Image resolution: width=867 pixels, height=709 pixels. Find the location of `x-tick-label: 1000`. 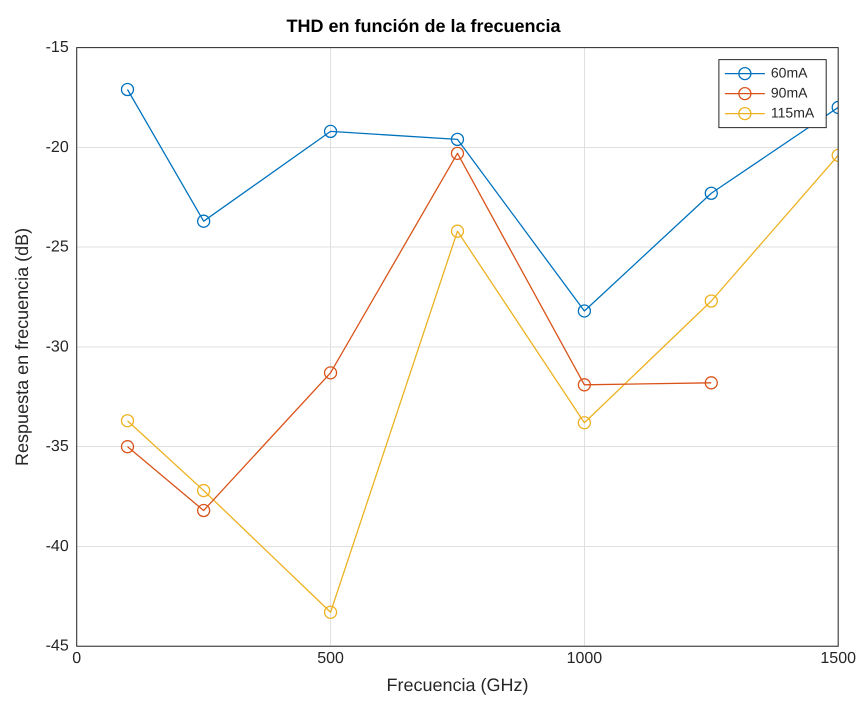

x-tick-label: 1000 is located at coordinates (584, 659).